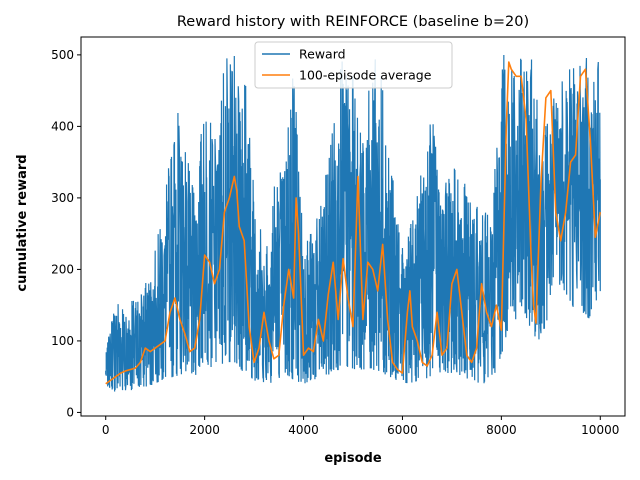  I want to click on x-tick-label: 4000, so click(303, 430).